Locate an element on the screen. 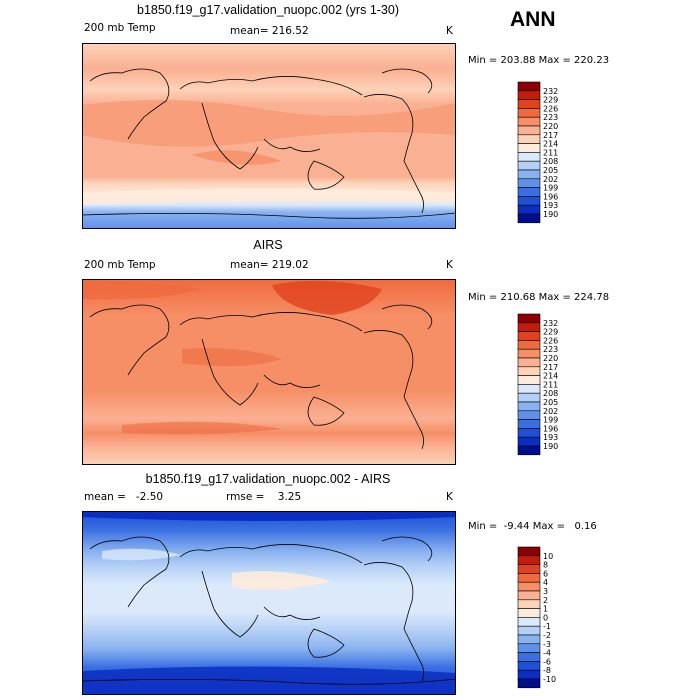 This screenshot has width=700, height=700. panel-2-variable: 200 mb Temp is located at coordinates (120, 265).